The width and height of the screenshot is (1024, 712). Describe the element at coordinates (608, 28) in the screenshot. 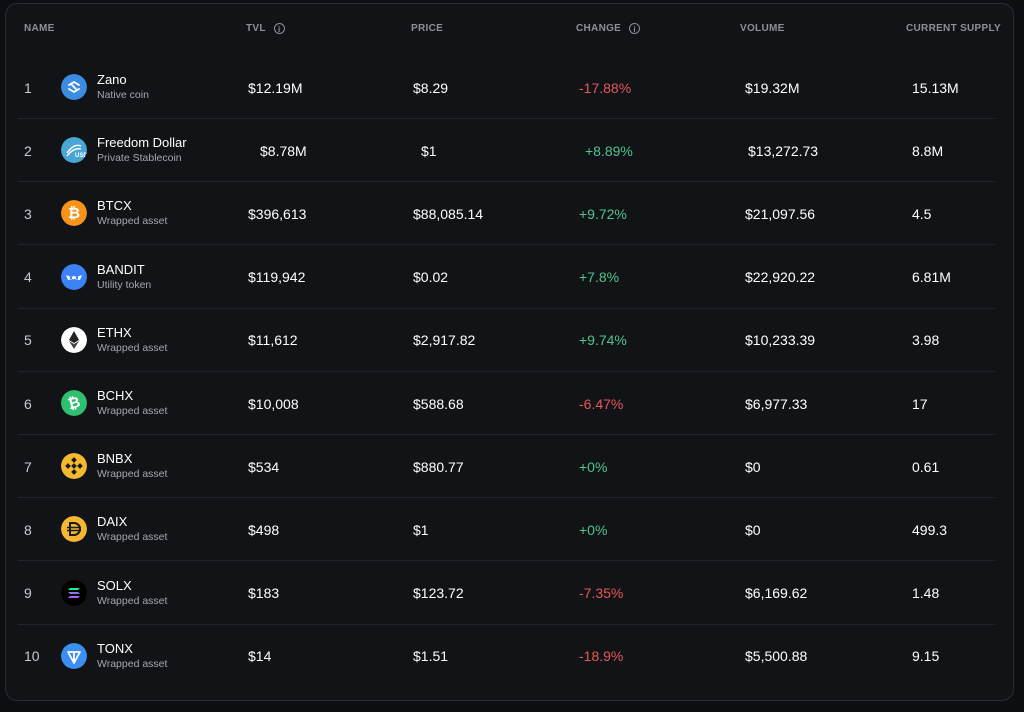

I see `column-header-change: CHANGE i` at that location.